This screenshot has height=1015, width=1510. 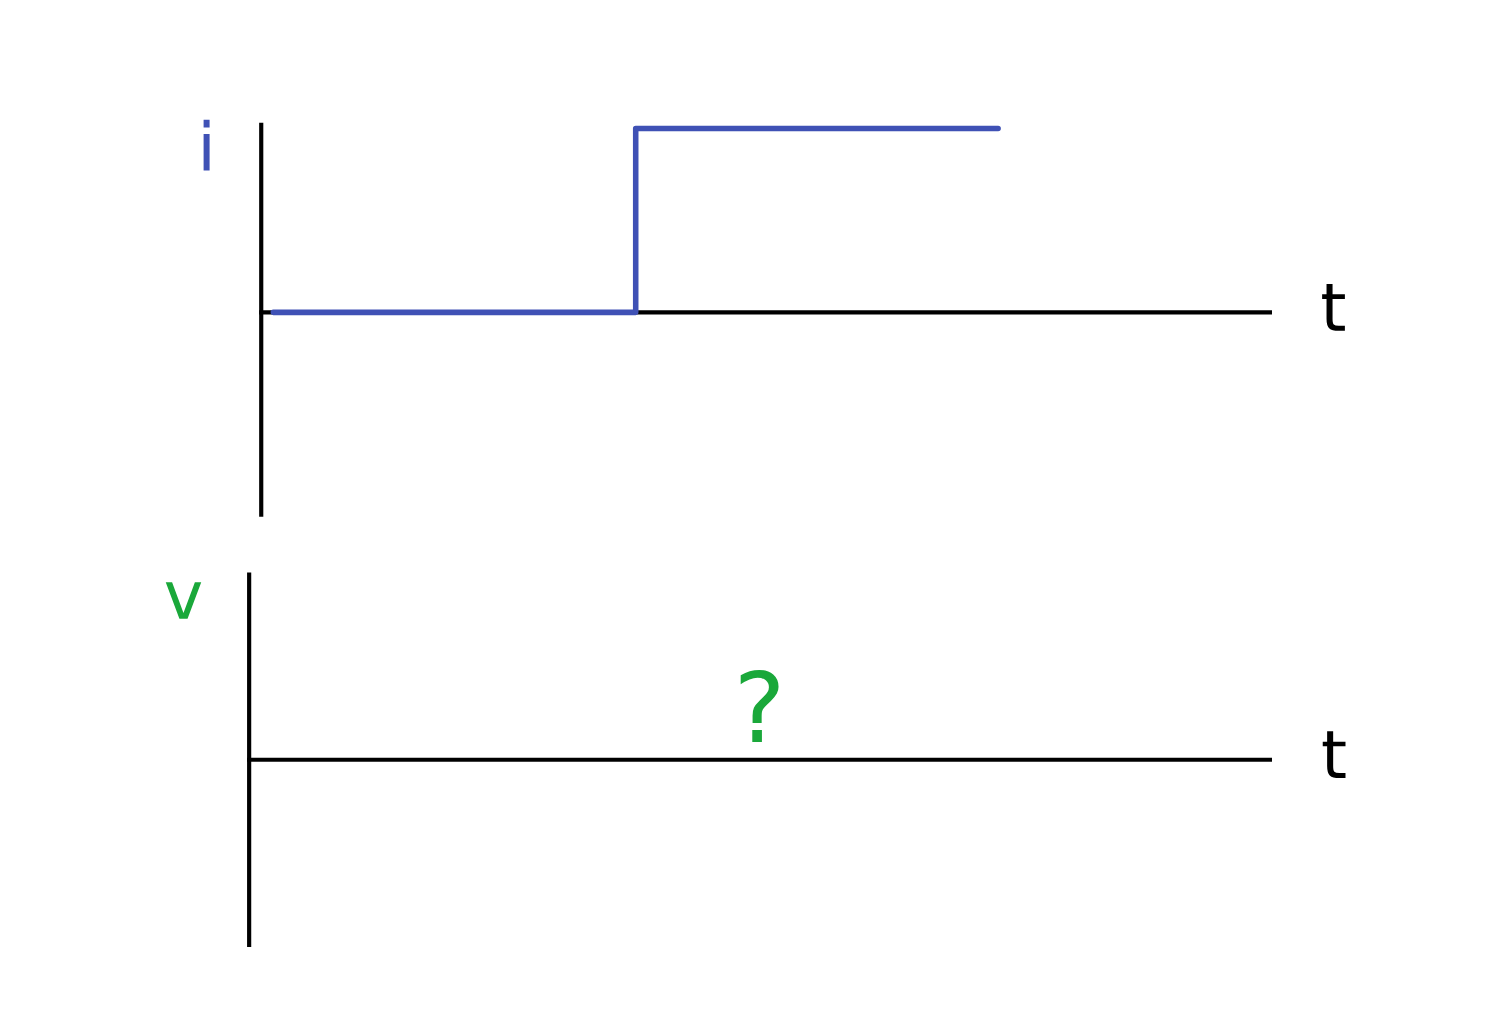 I want to click on text: t, so click(x=1334, y=755).